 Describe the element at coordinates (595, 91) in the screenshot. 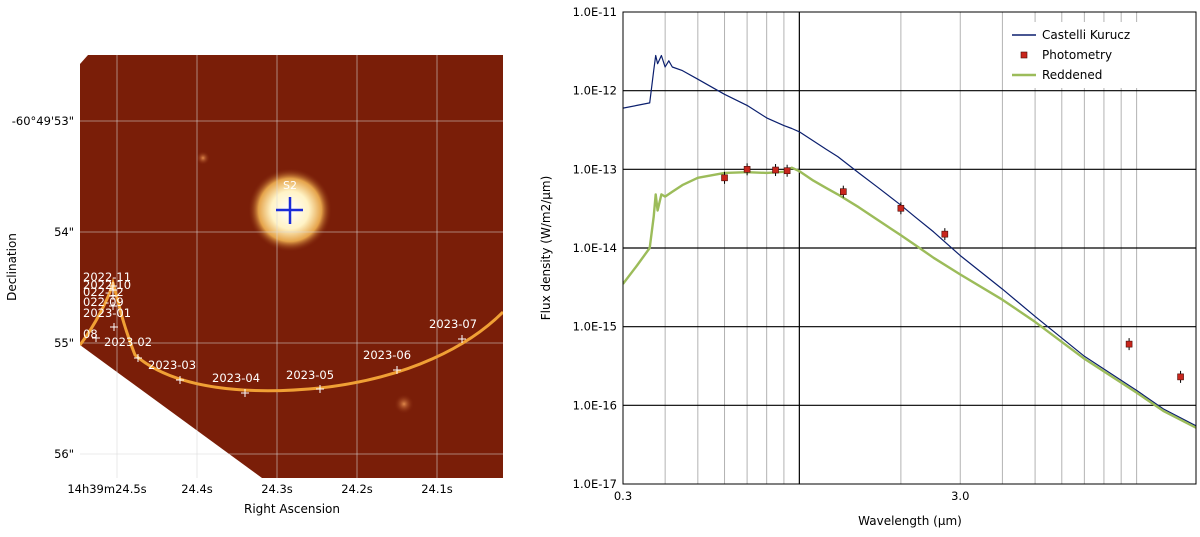

I see `y-tick-label-sed: 1.0E-12` at that location.